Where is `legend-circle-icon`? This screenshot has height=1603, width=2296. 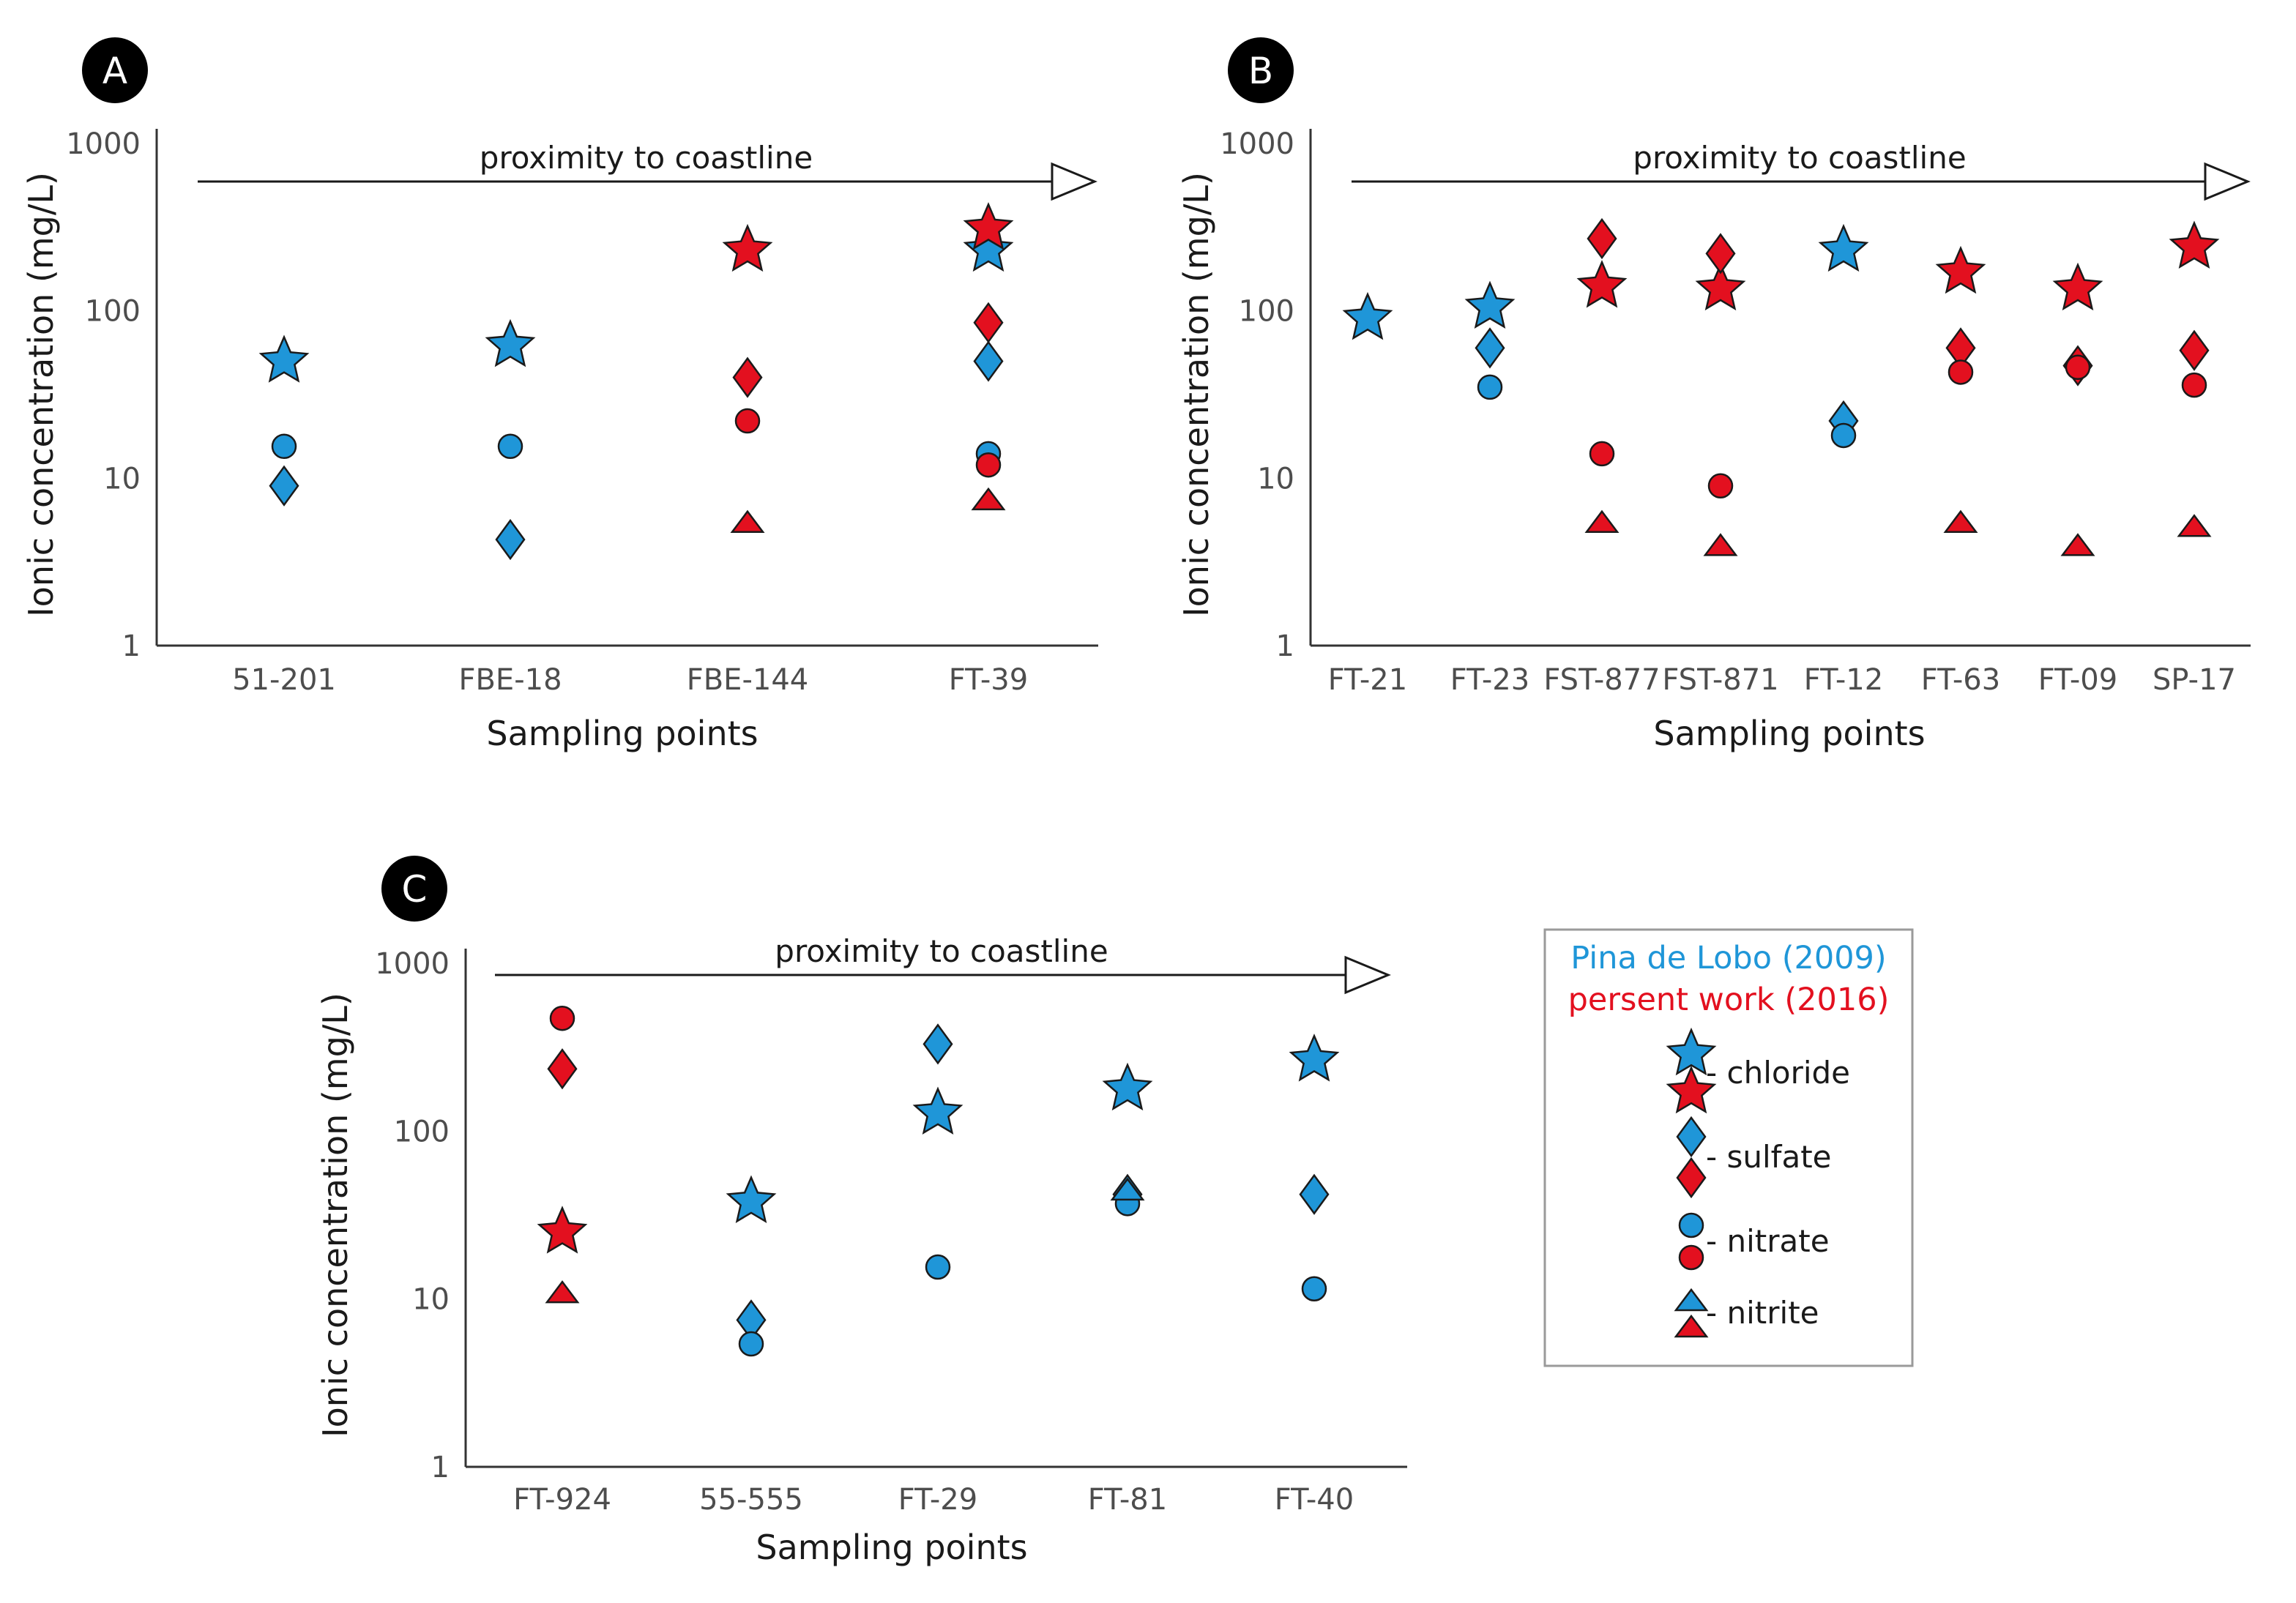 legend-circle-icon is located at coordinates (1691, 1257).